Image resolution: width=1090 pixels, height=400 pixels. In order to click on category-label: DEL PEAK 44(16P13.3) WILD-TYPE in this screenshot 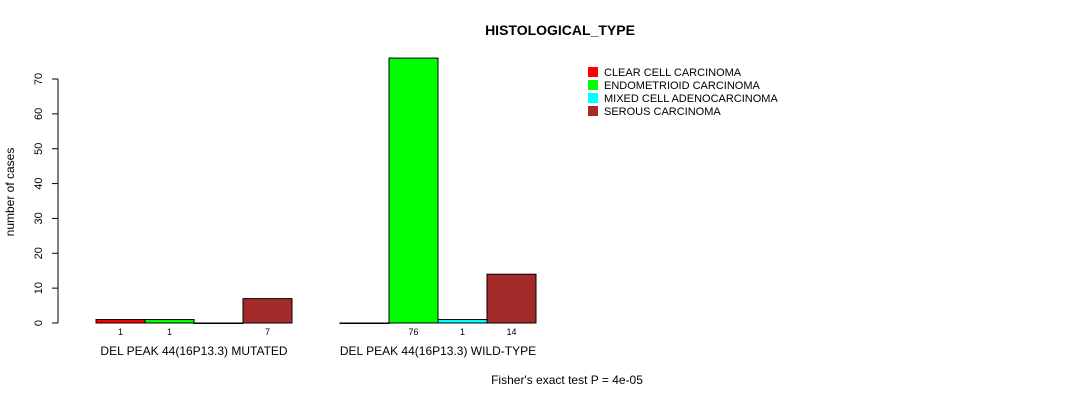, I will do `click(438, 351)`.